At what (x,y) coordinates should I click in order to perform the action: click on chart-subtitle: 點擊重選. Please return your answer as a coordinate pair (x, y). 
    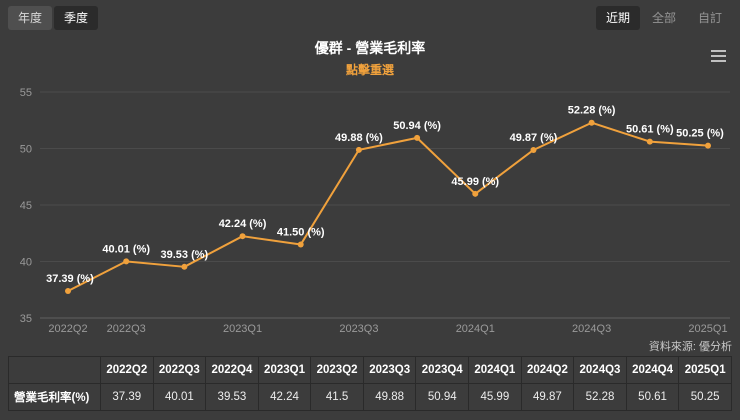
    Looking at the image, I should click on (369, 70).